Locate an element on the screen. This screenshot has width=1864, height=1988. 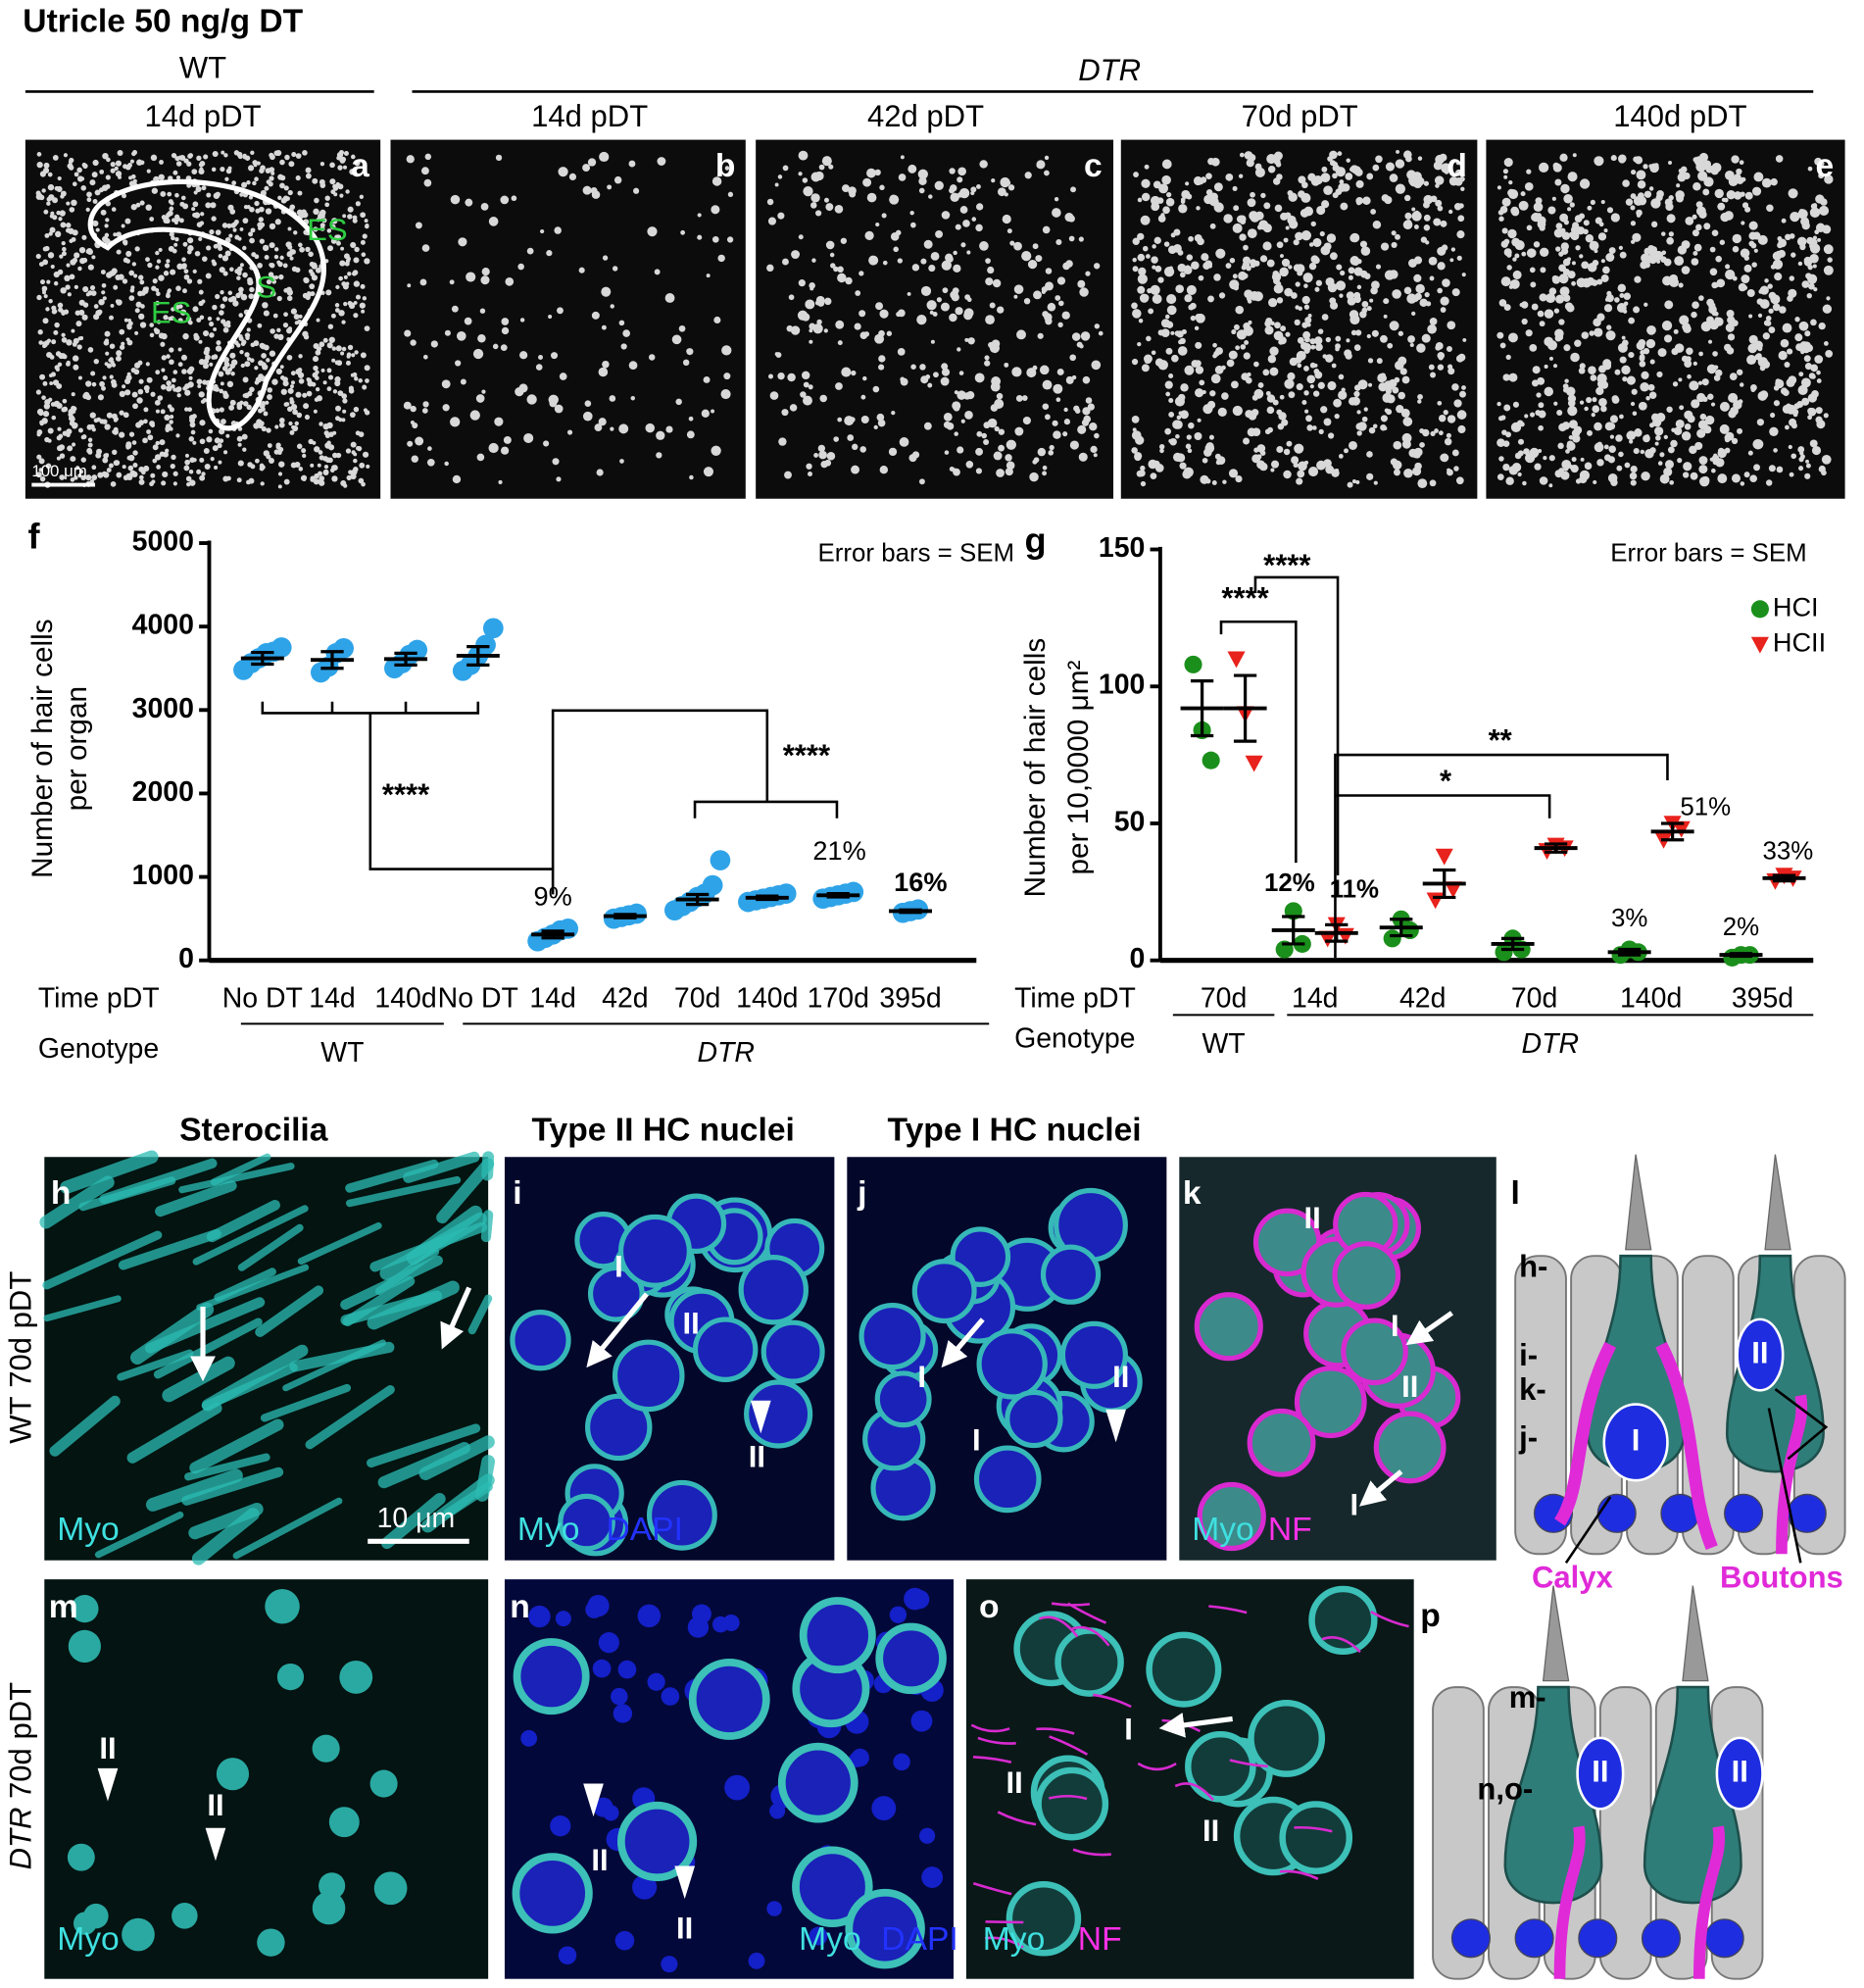
axis-row-label: Time pDT is located at coordinates (99, 998).